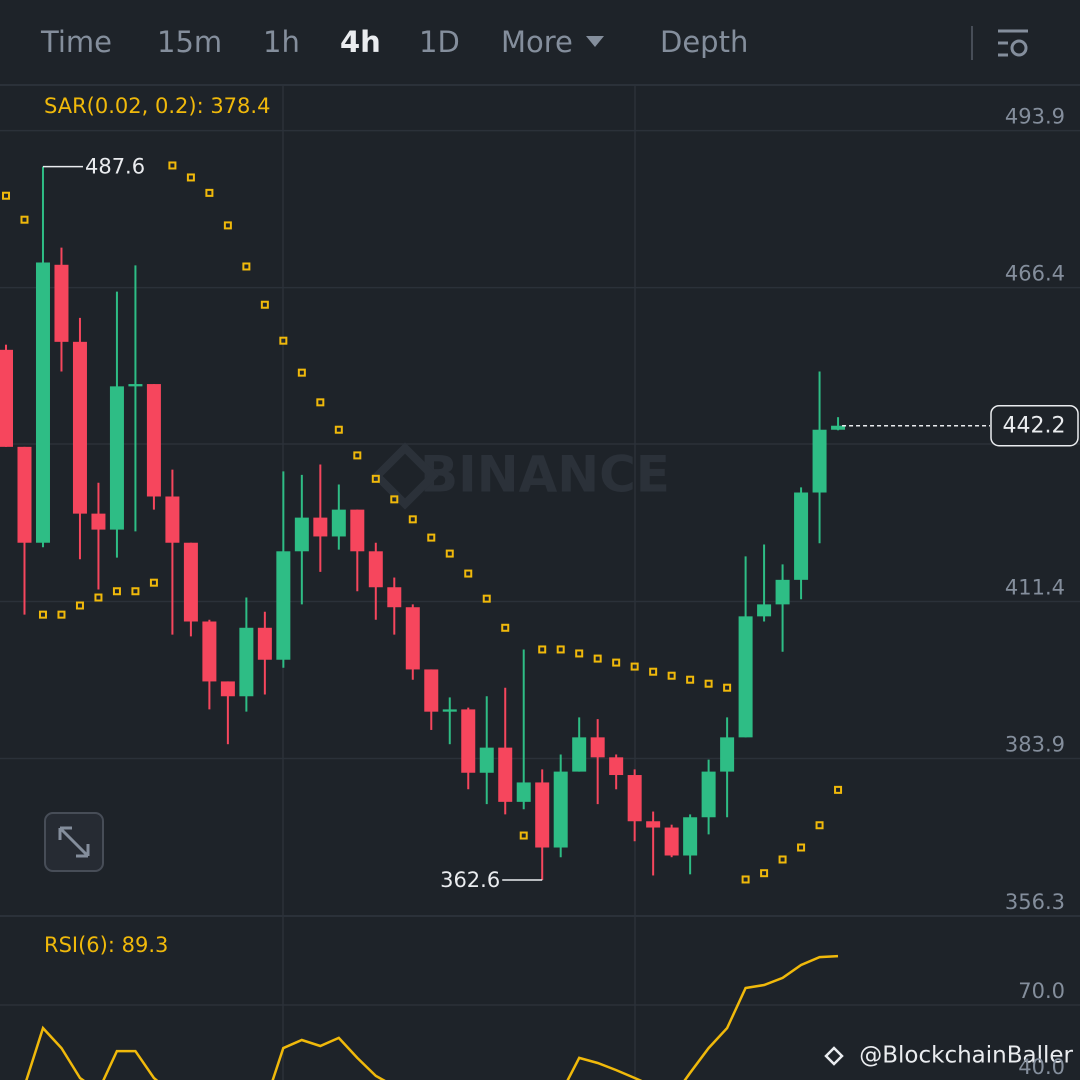 The image size is (1080, 1080). I want to click on credit: @BlockchainBaller, so click(966, 1056).